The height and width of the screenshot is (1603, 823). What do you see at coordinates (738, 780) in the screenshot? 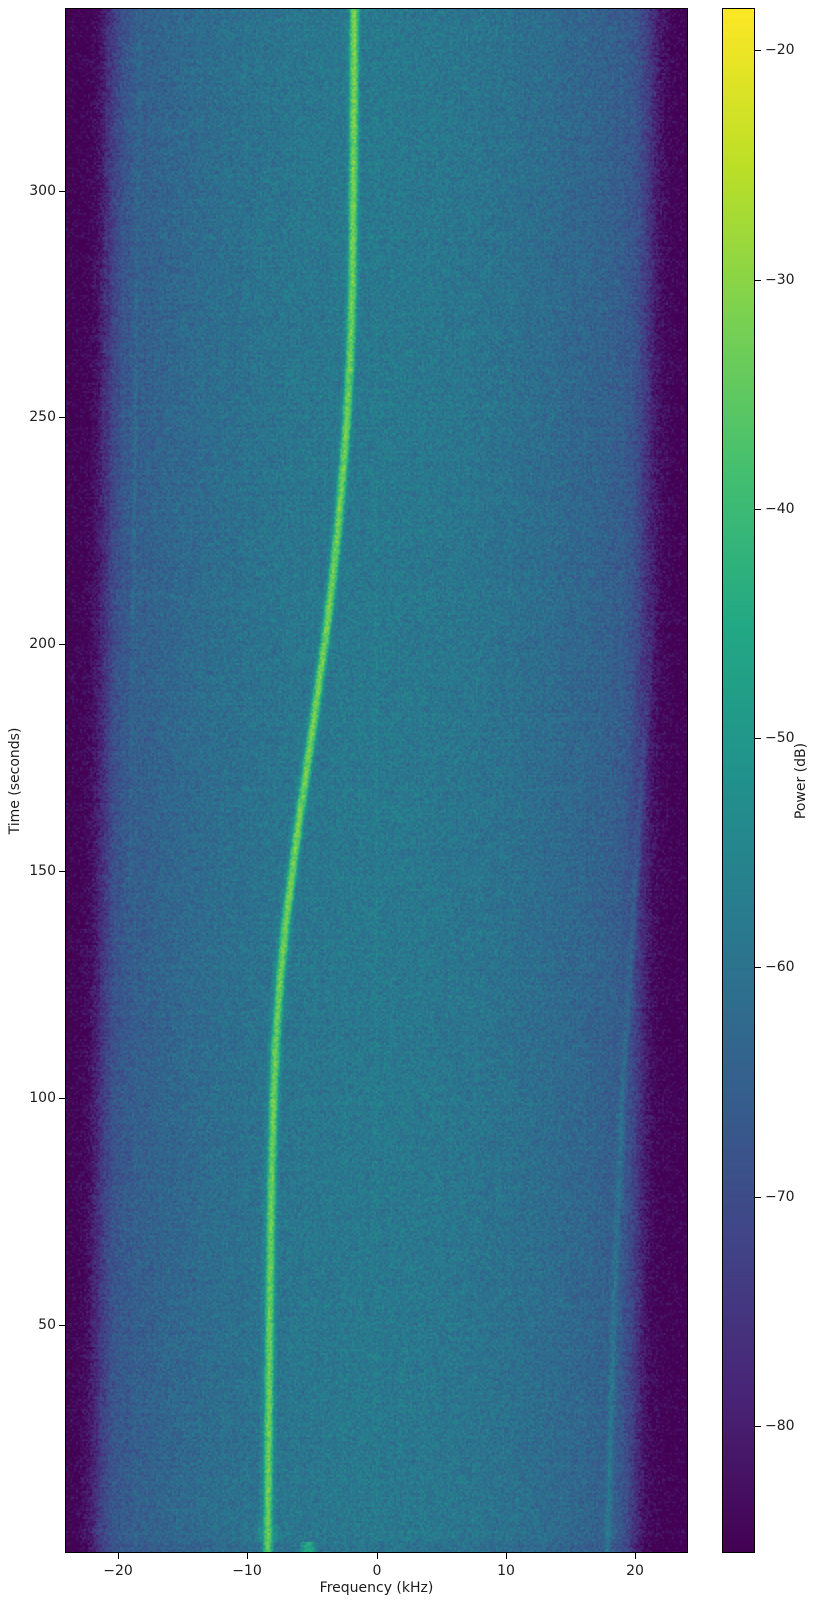
I see `colorbar-gradient` at bounding box center [738, 780].